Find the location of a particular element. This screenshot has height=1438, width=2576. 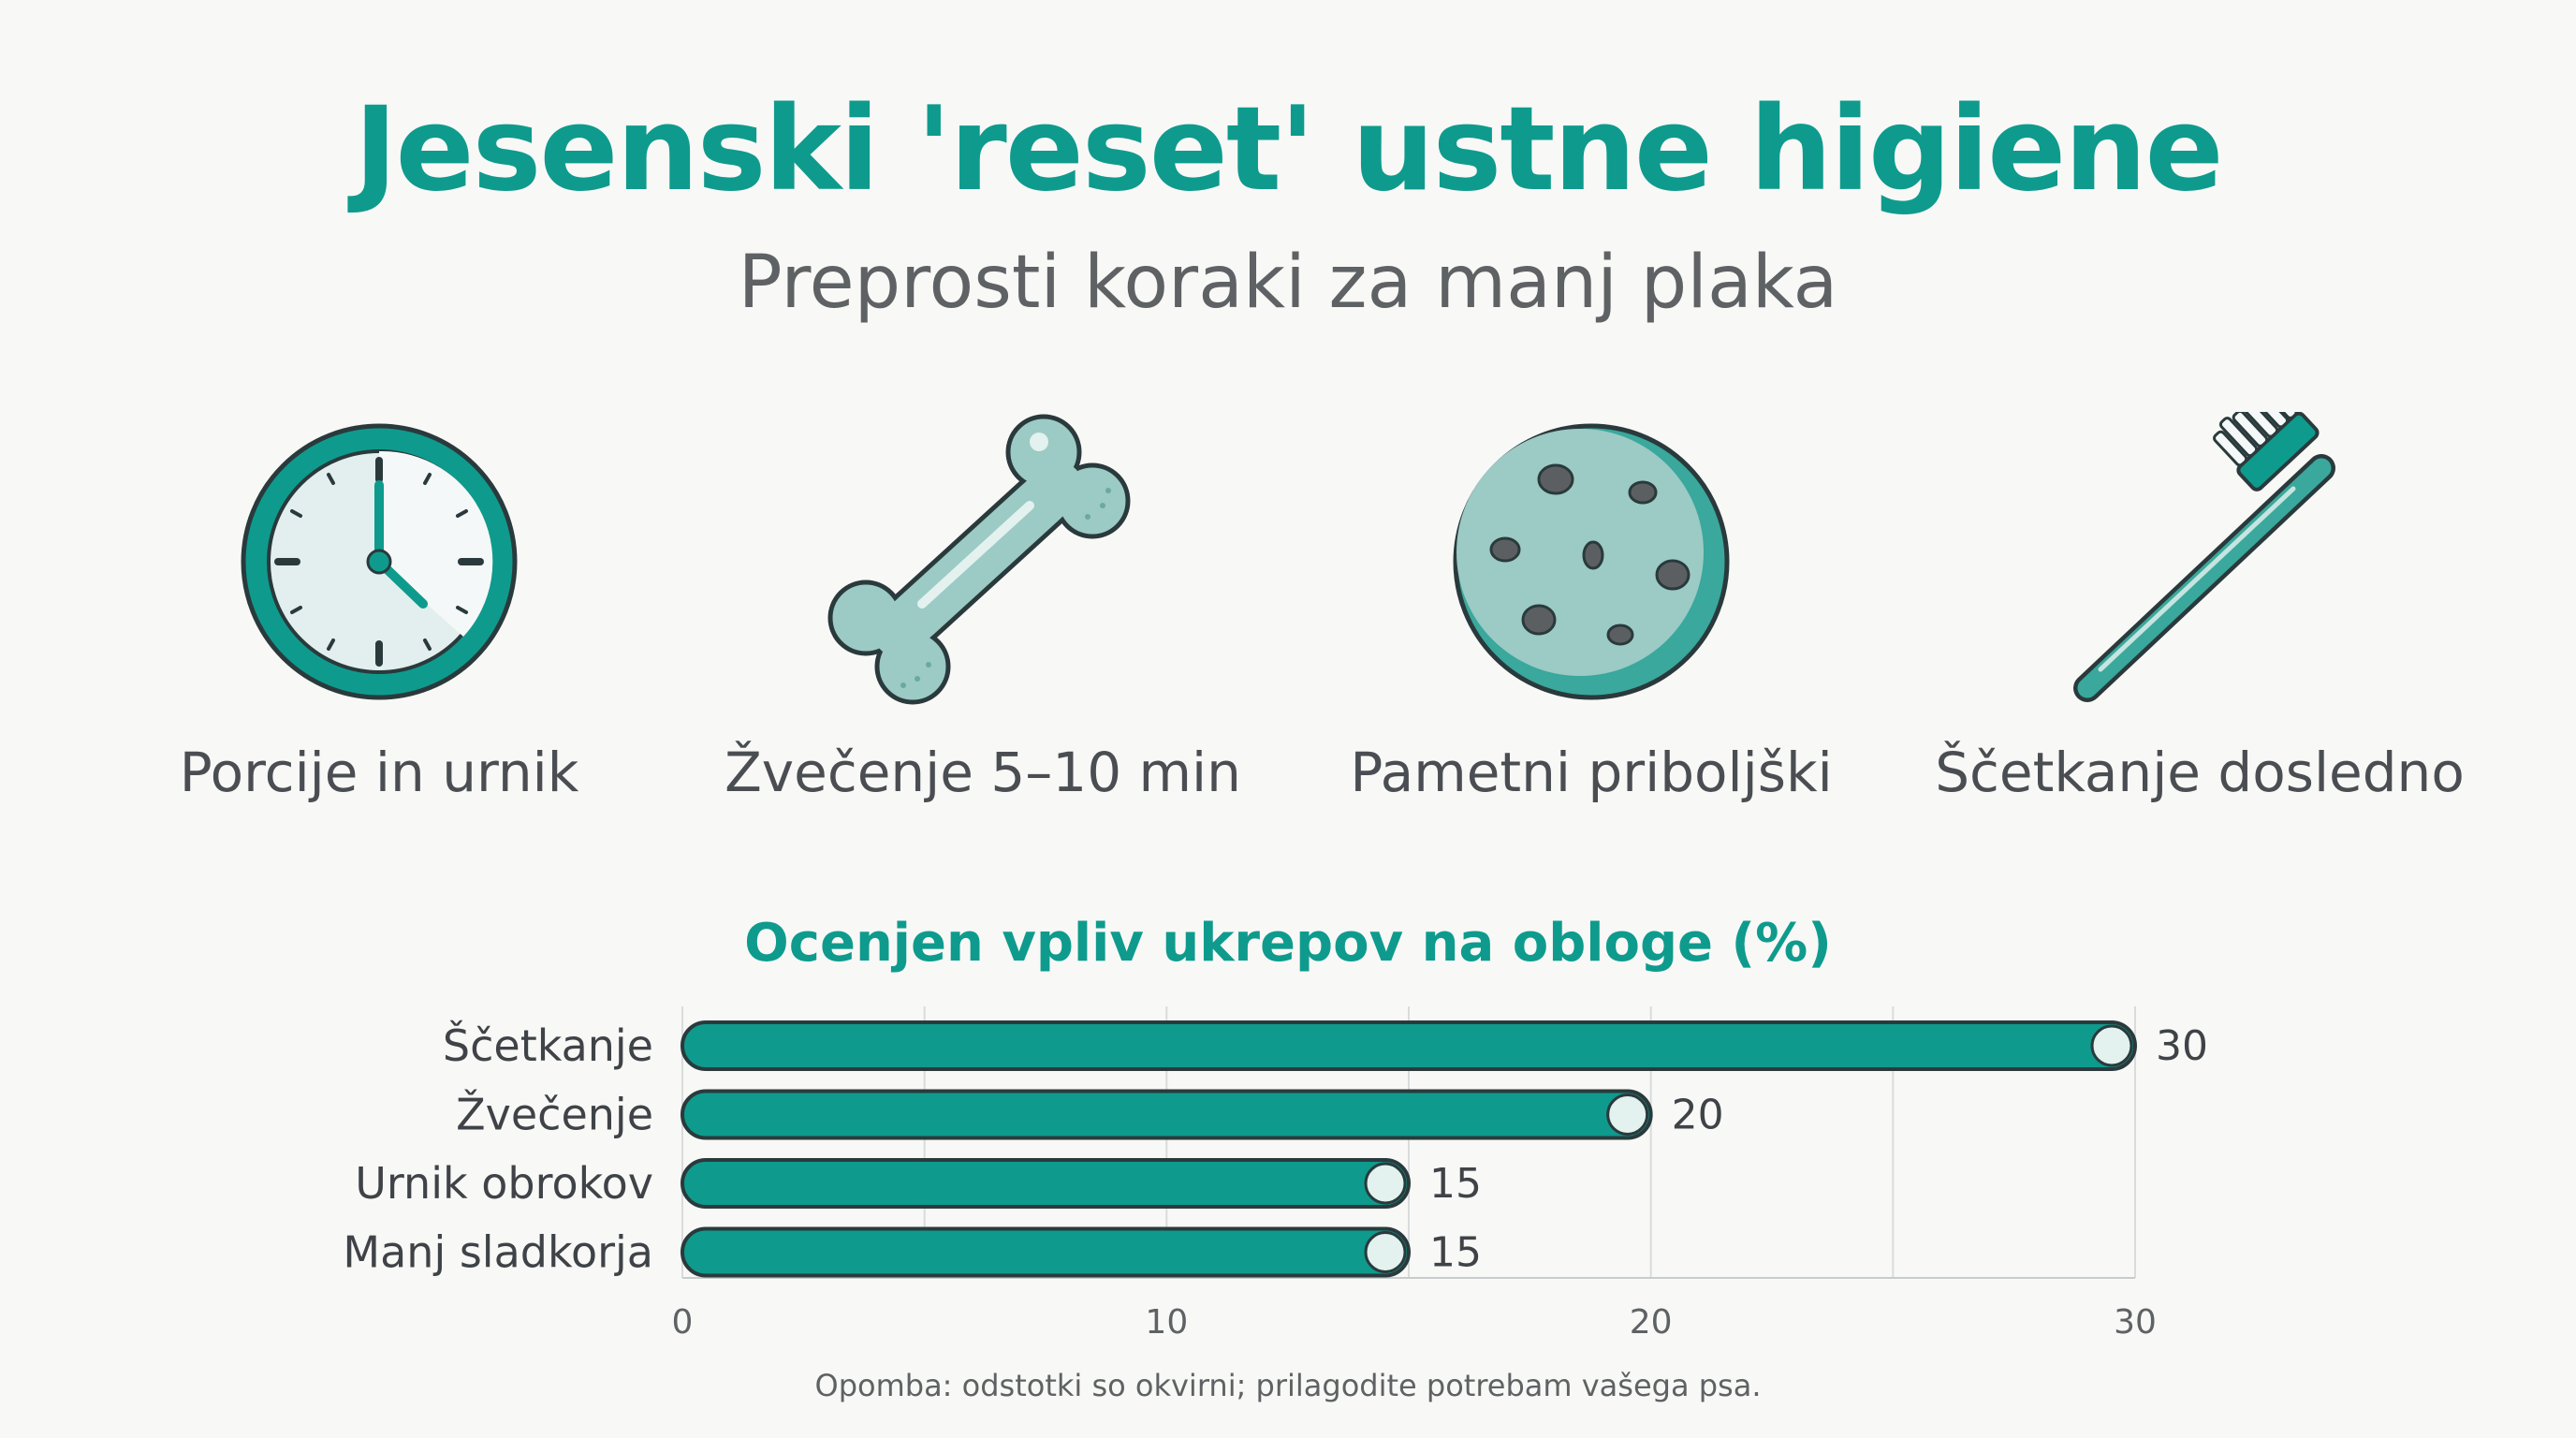

step-smart-treats: Pametni priboljški is located at coordinates (1591, 618).